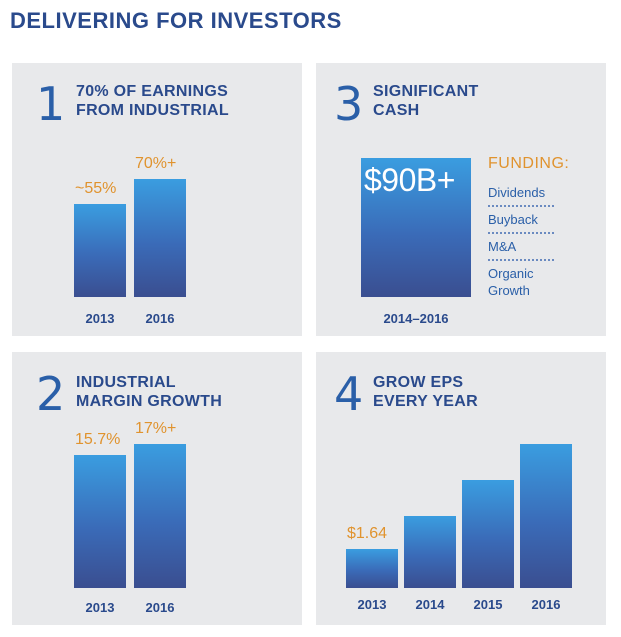  I want to click on bar-2015, so click(488, 534).